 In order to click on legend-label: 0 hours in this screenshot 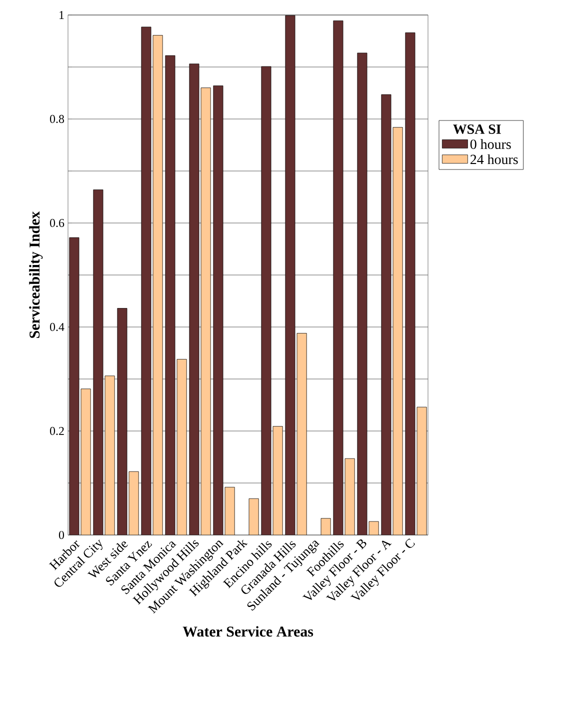, I will do `click(490, 144)`.